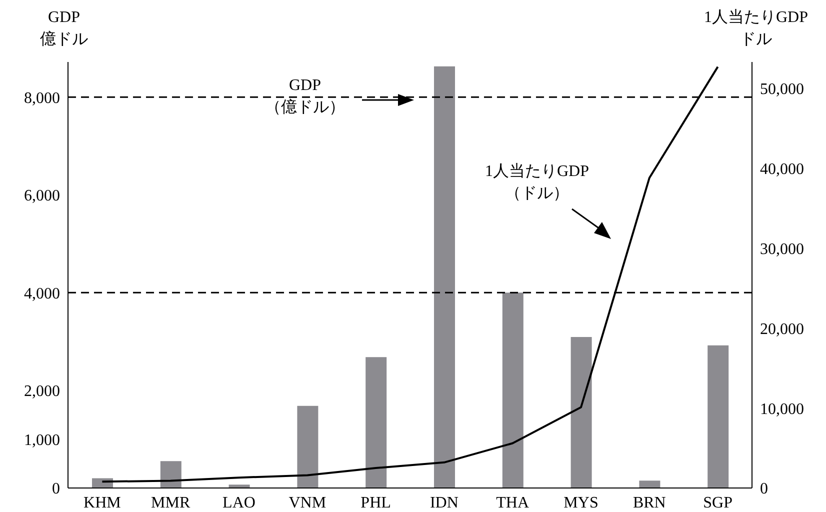 This screenshot has height=512, width=826. Describe the element at coordinates (102, 503) in the screenshot. I see `x-tick-label: KHM` at that location.